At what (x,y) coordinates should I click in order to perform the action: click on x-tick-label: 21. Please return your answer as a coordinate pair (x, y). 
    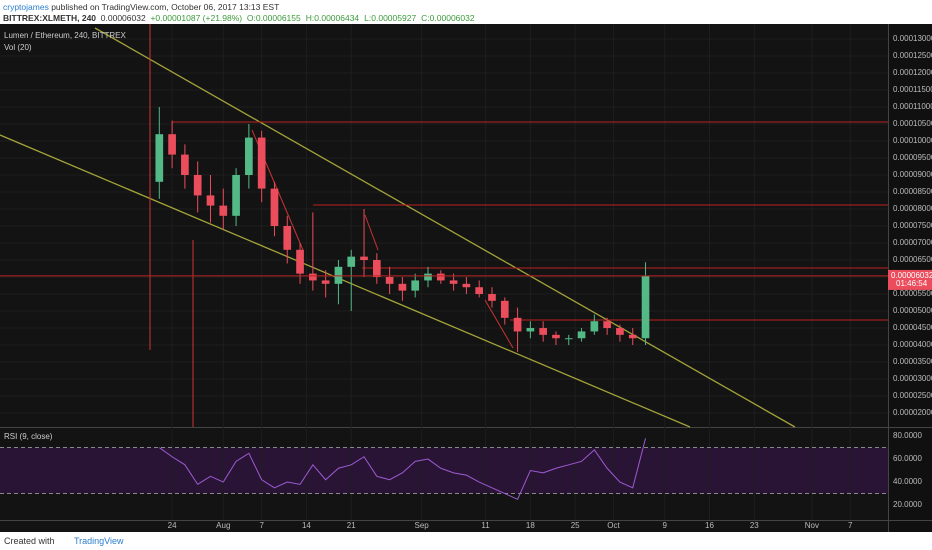
    Looking at the image, I should click on (351, 525).